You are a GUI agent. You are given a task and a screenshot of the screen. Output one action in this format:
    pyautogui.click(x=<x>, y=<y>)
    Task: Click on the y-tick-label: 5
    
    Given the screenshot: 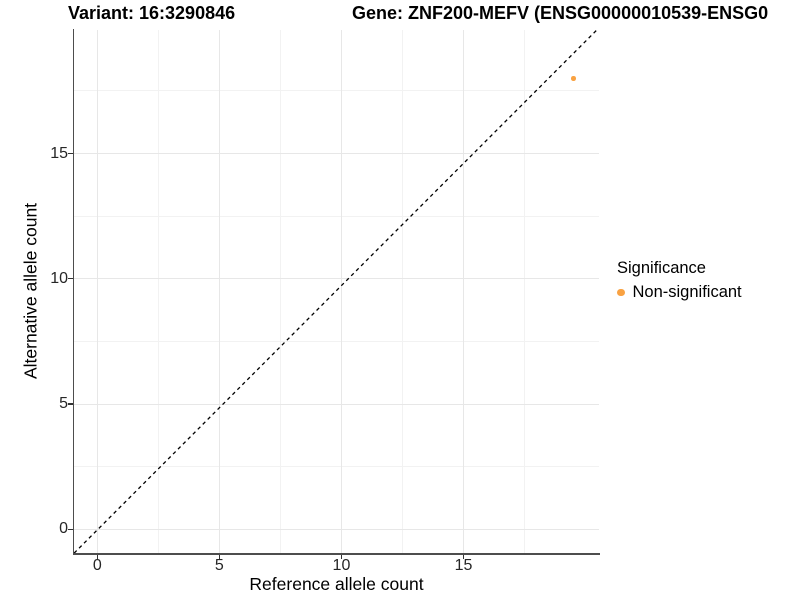 What is the action you would take?
    pyautogui.click(x=63, y=404)
    